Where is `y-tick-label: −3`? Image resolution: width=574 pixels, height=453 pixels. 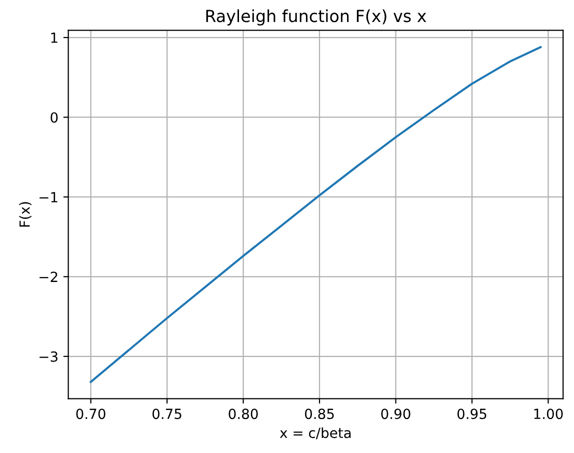
y-tick-label: −3 is located at coordinates (49, 356).